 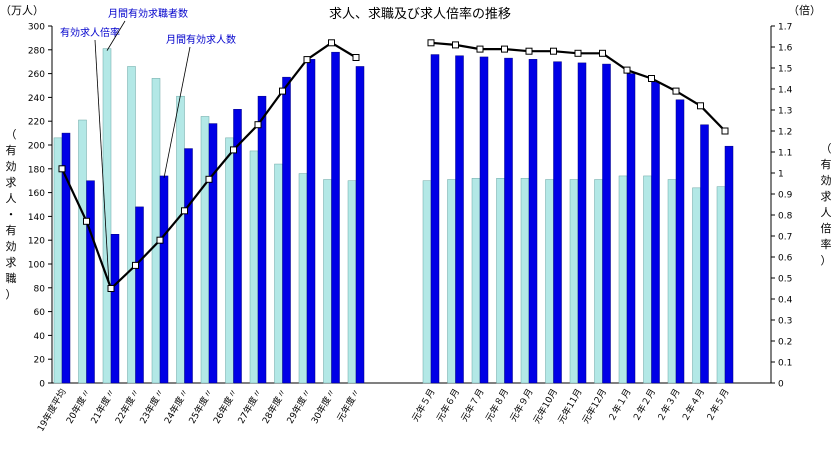 I want to click on right-axis-title-char: ）, so click(x=826, y=260).